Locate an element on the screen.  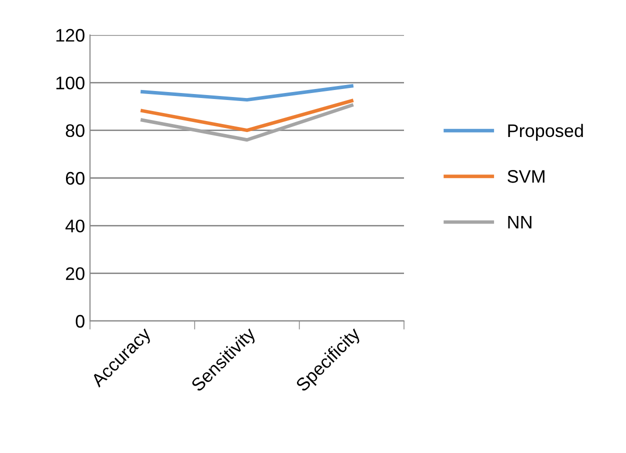
y-tick-label: 80 is located at coordinates (75, 131).